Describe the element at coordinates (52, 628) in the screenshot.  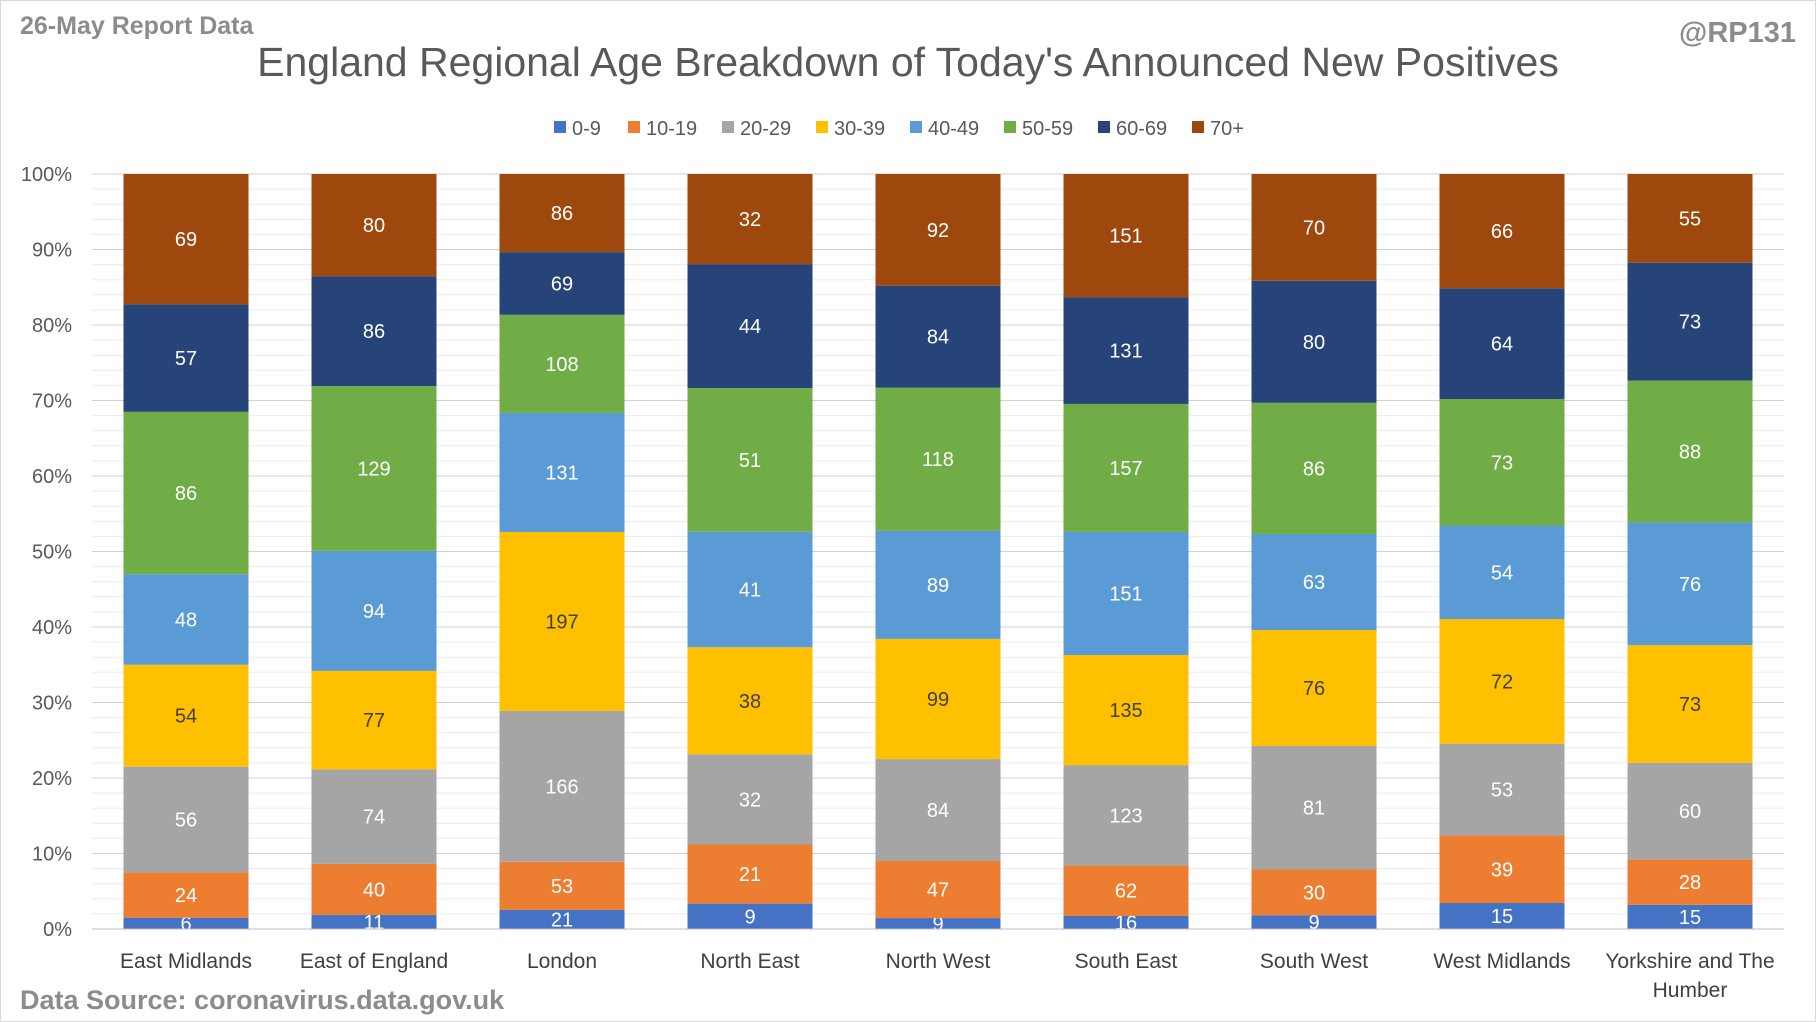
I see `y-tick-label: 40%` at that location.